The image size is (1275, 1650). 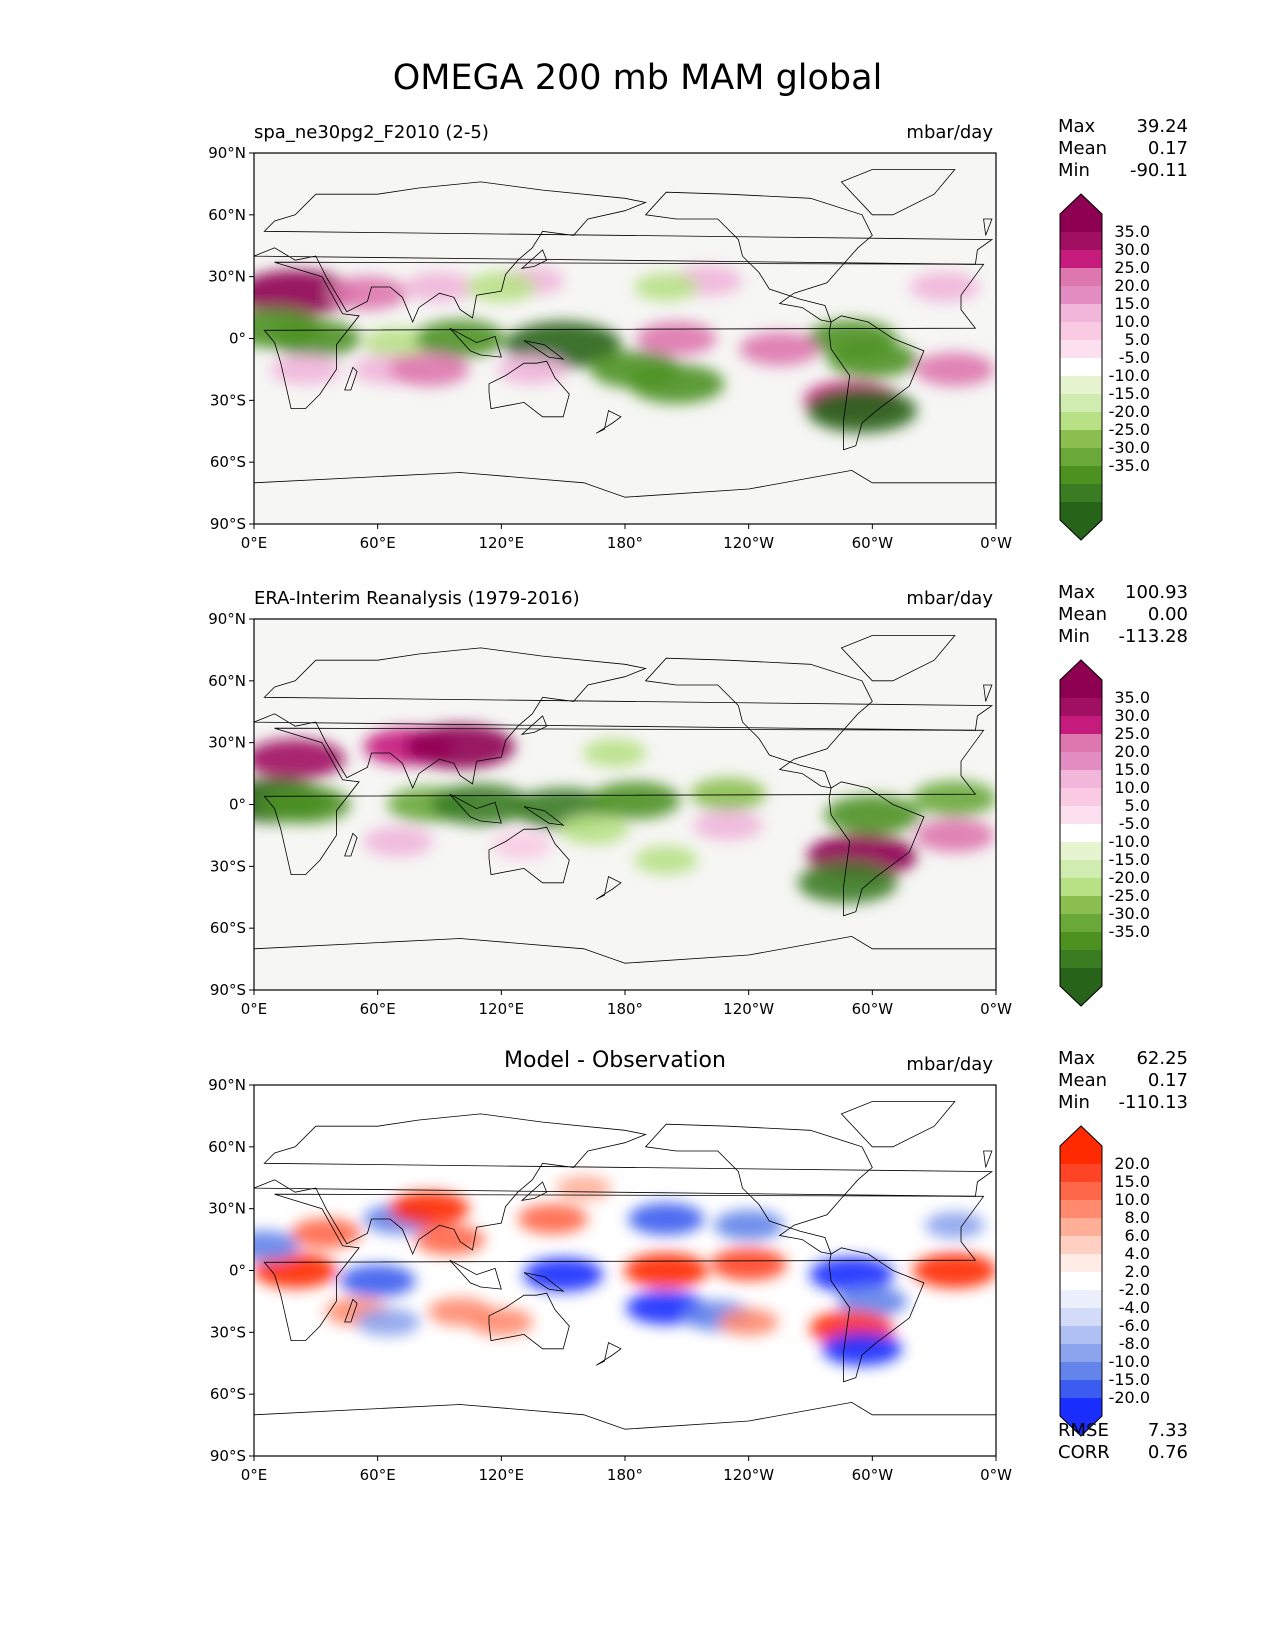 I want to click on stat-label: Mean, so click(x=1083, y=1080).